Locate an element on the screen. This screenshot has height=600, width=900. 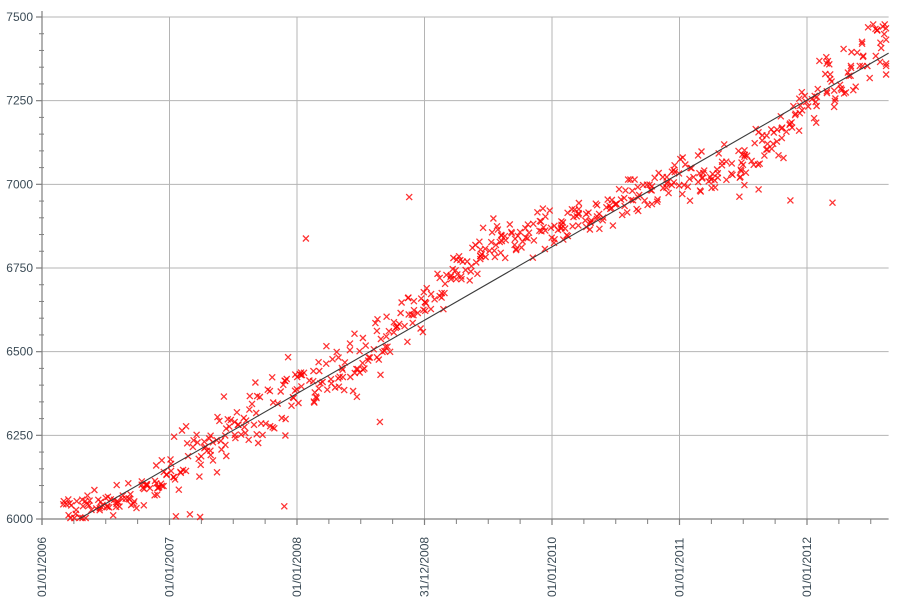
y-tick-label: 7250 is located at coordinates (19, 101).